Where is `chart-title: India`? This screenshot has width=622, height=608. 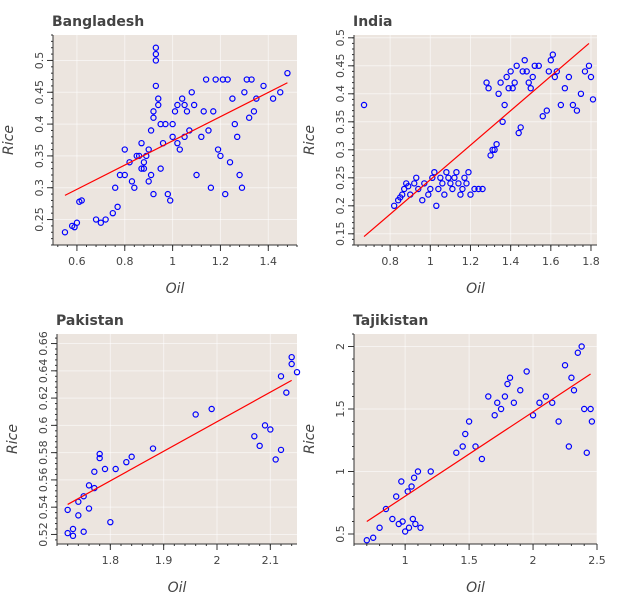
chart-title: India is located at coordinates (372, 22).